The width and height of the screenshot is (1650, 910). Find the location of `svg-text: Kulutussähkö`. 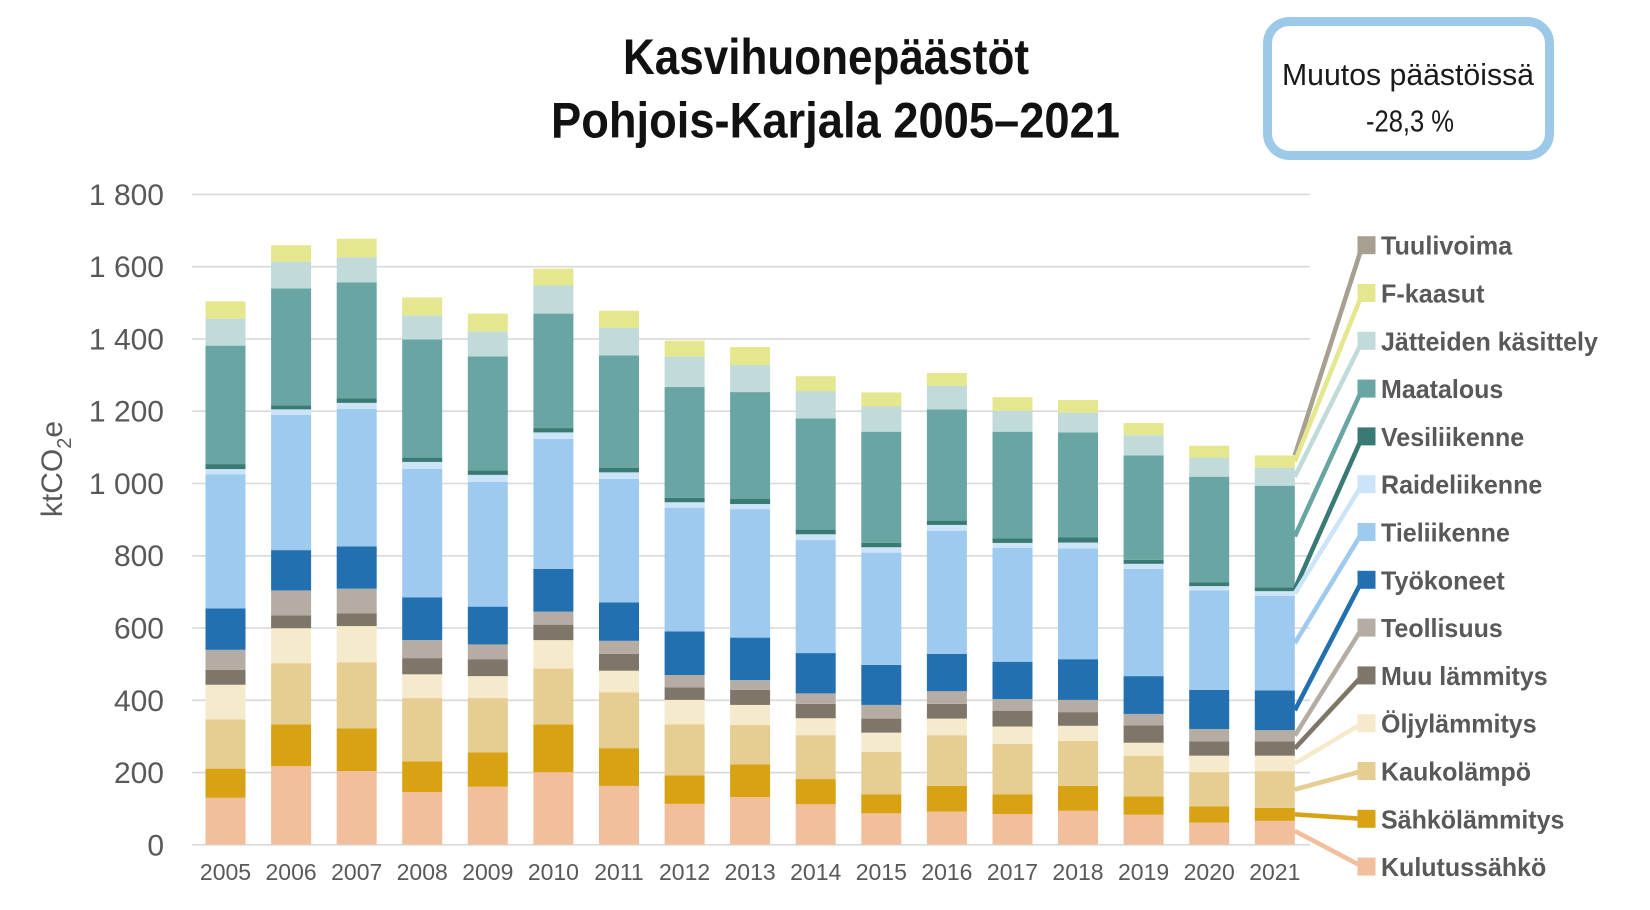

svg-text: Kulutussähkö is located at coordinates (1463, 867).